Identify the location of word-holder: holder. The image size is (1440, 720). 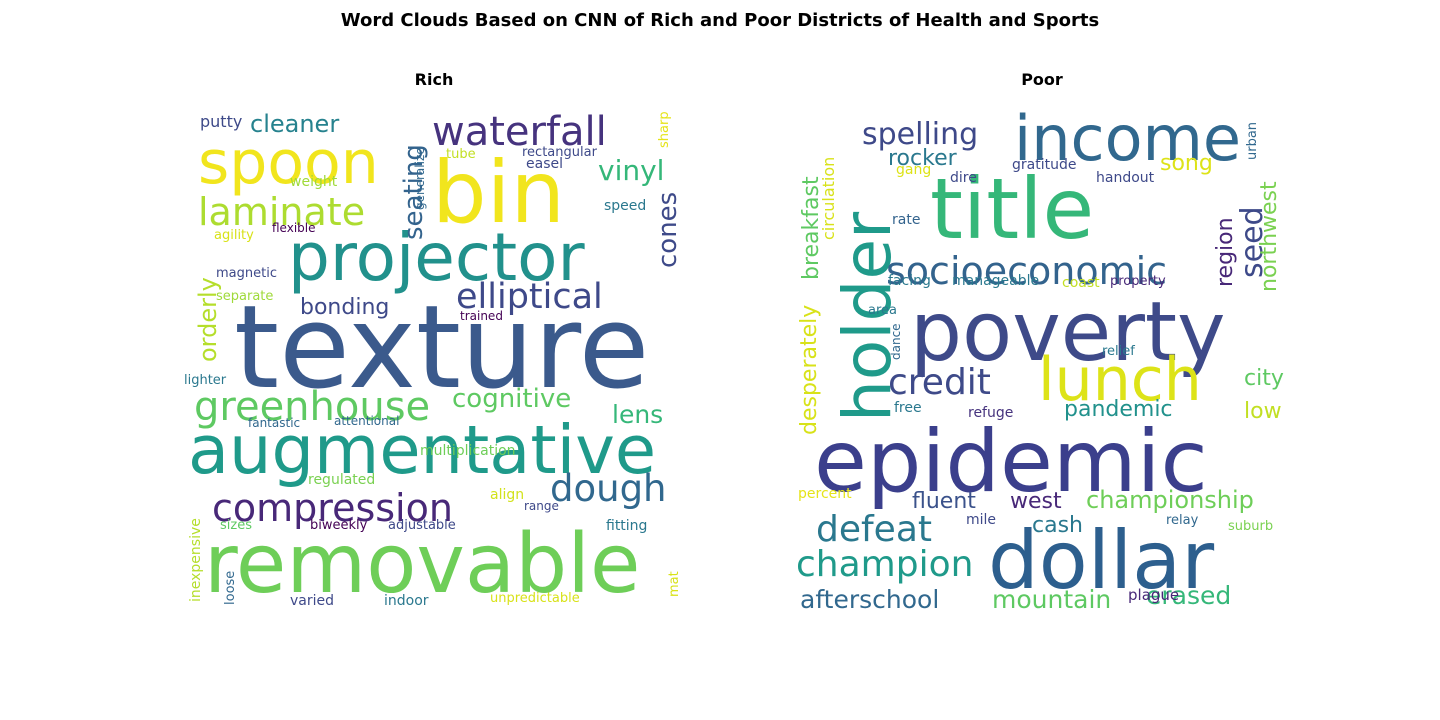
(867, 316).